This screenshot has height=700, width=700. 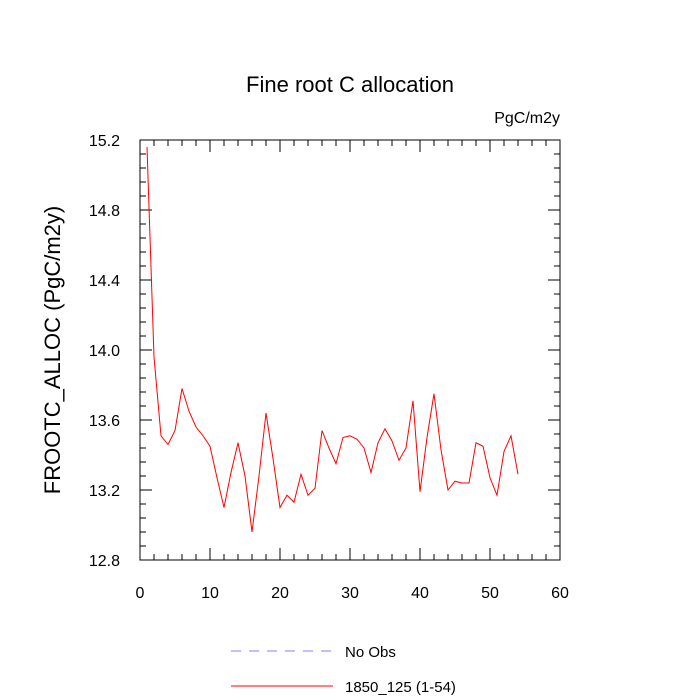 What do you see at coordinates (104, 561) in the screenshot?
I see `y-tick-label: 12.8` at bounding box center [104, 561].